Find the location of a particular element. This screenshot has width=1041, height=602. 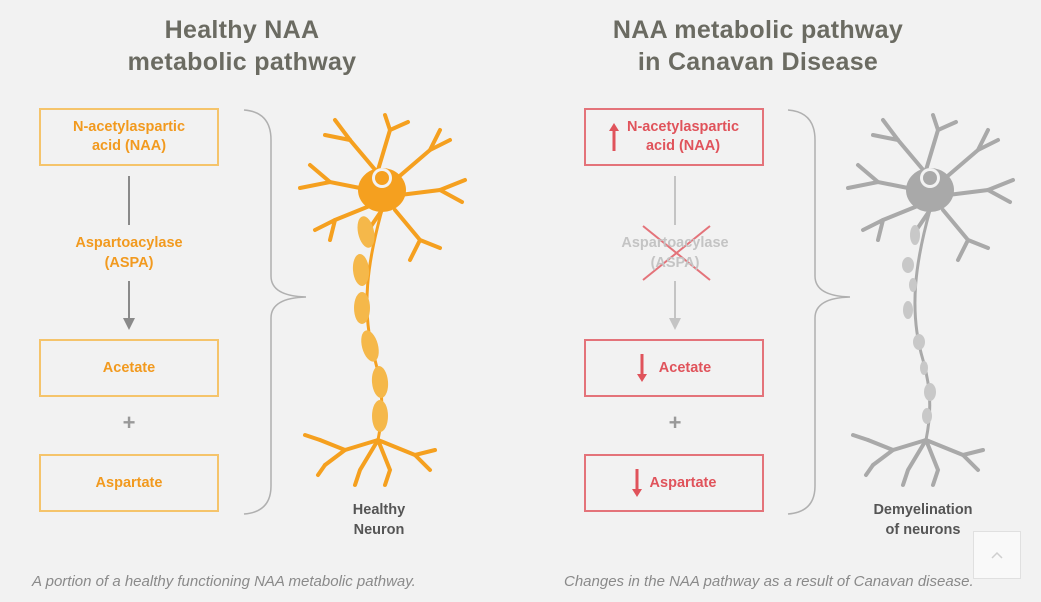

acetate-box: Acetate is located at coordinates (129, 368).